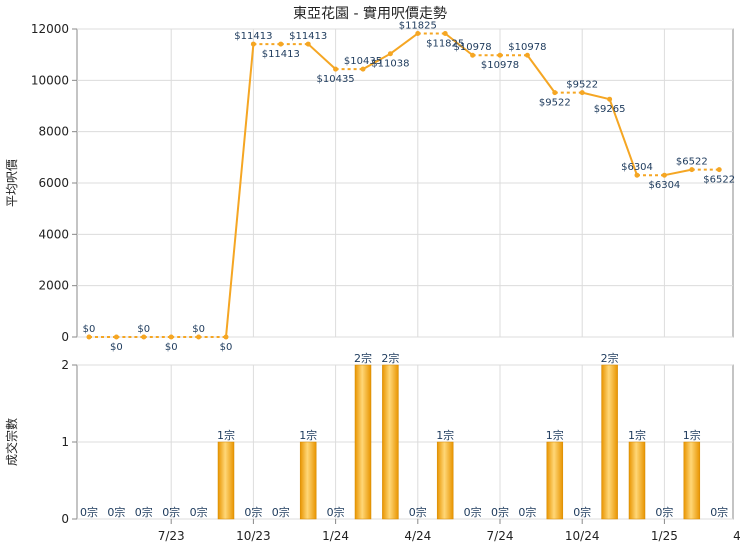 The width and height of the screenshot is (740, 550). I want to click on price-data-label-21: $6304, so click(664, 185).